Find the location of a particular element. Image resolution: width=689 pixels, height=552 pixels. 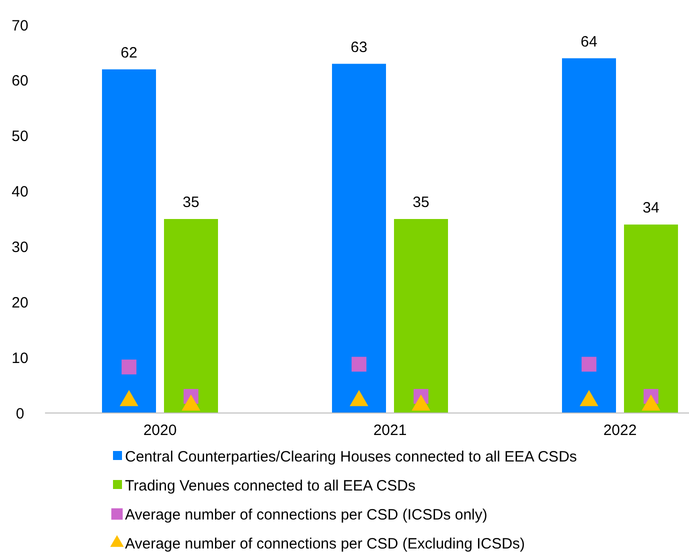

legend-label: Average number of connections per CSD (Excluding ICSDs) is located at coordinates (325, 543).